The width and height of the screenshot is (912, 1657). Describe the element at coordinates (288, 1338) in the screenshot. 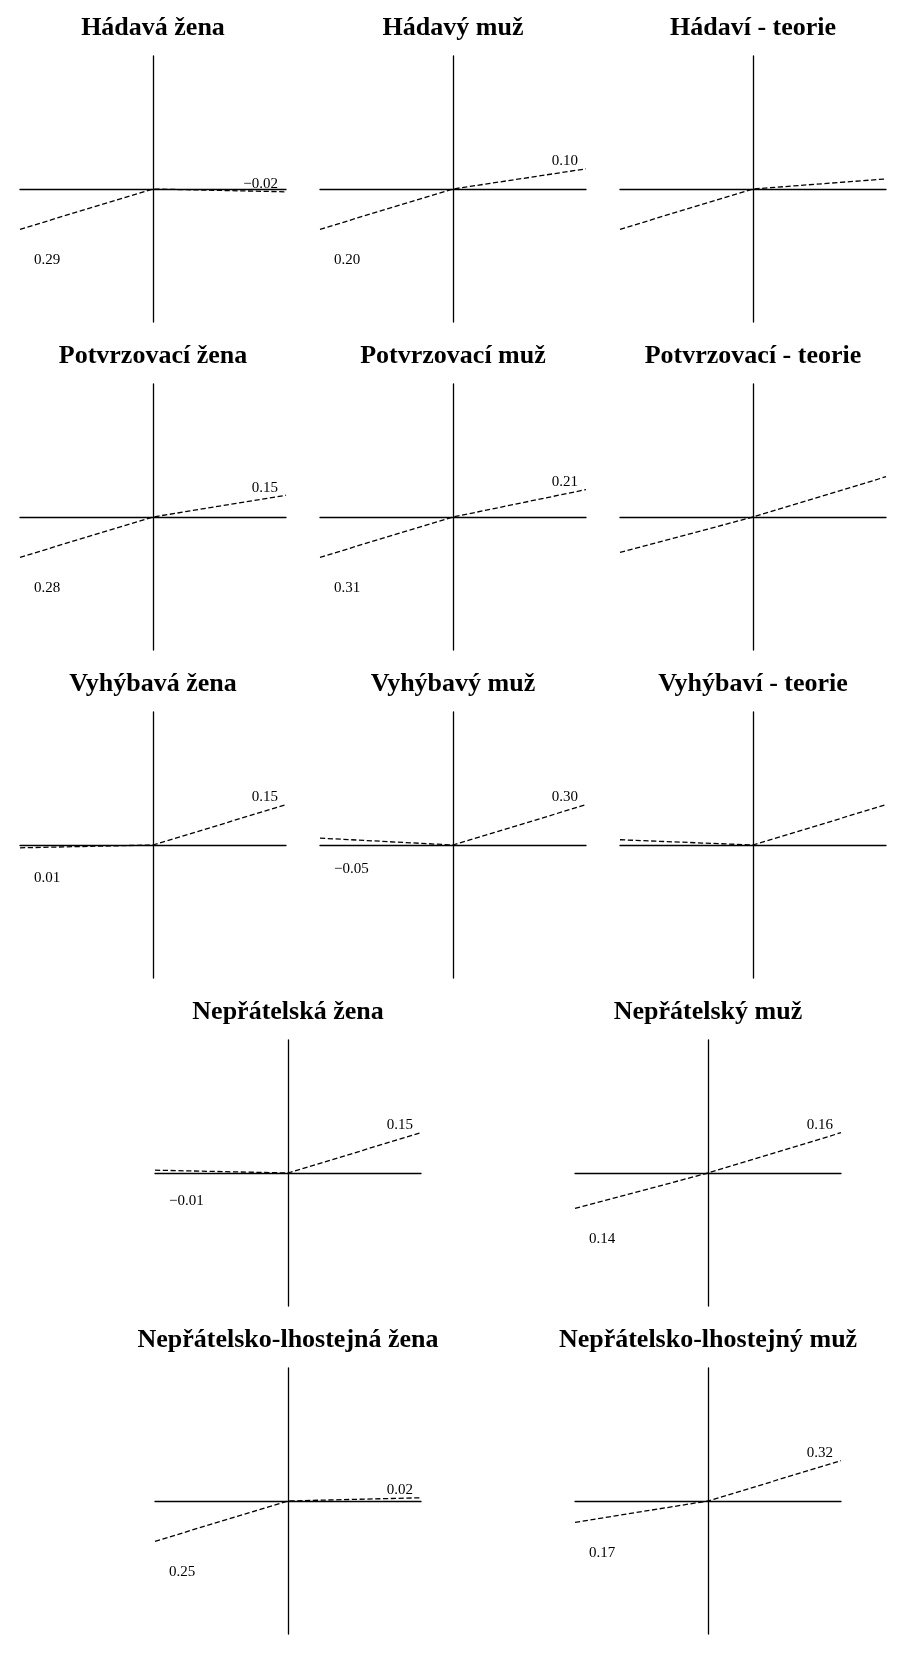

I see `chart-title: Nepřátelsko-lhostejná žena` at that location.